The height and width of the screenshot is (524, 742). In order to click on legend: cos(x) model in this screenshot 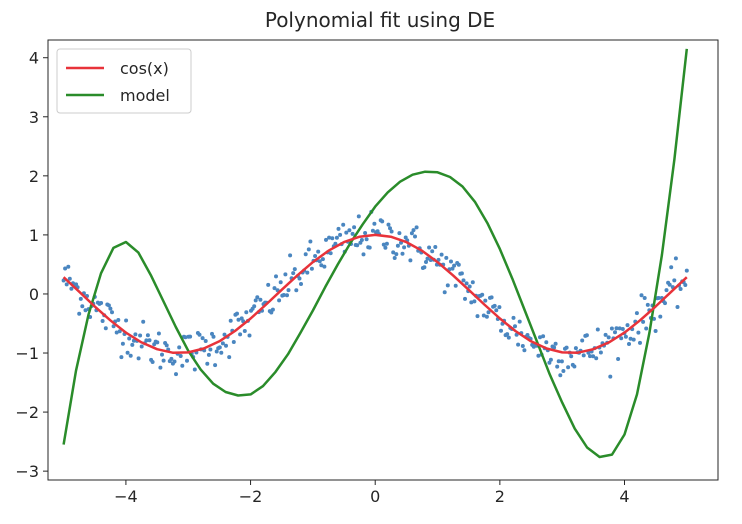, I will do `click(124, 81)`.